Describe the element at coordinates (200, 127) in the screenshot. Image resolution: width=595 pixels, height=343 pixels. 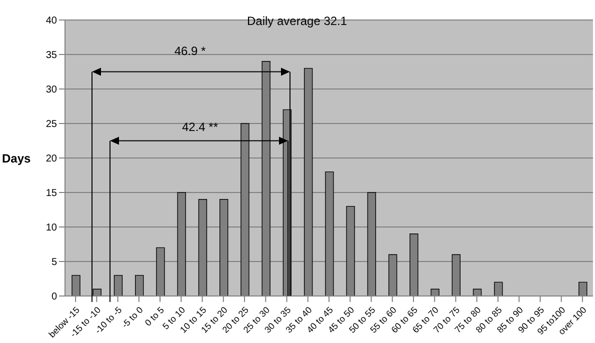
I see `annotation: 42.4 **` at that location.